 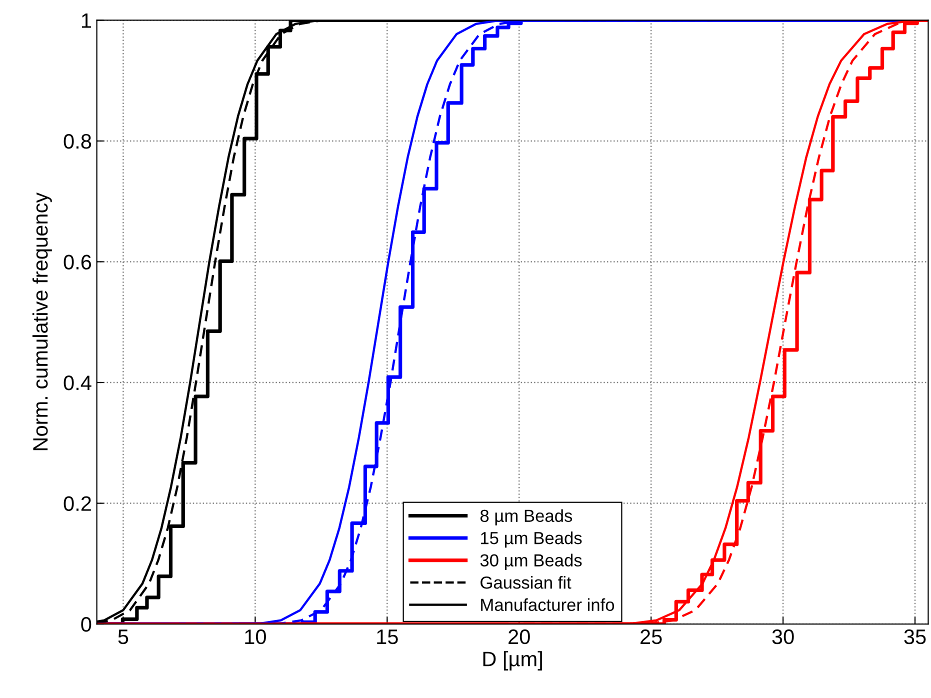 What do you see at coordinates (78, 141) in the screenshot?
I see `y-tick-label: 0.8` at bounding box center [78, 141].